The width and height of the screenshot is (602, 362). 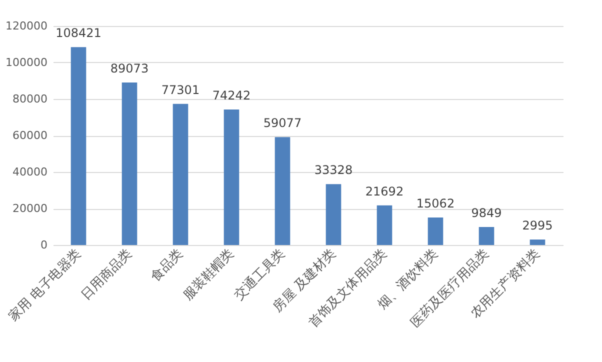 I want to click on y-tick-label: 120000, so click(x=27, y=26).